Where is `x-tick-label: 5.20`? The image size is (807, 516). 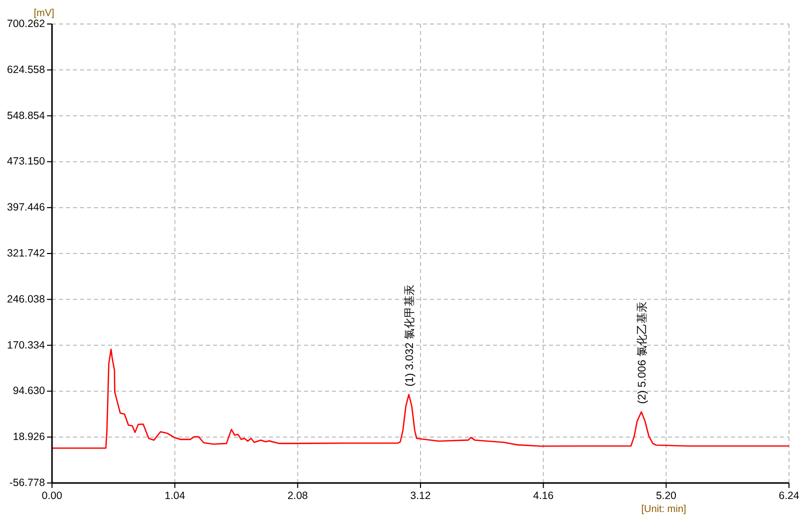
x-tick-label: 5.20 is located at coordinates (666, 496).